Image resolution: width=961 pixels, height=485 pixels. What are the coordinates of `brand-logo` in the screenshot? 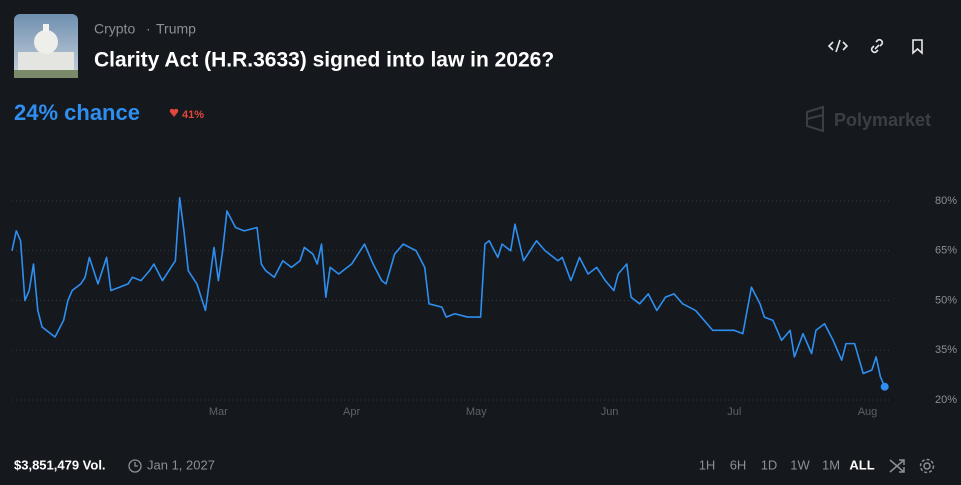 It's located at (815, 119).